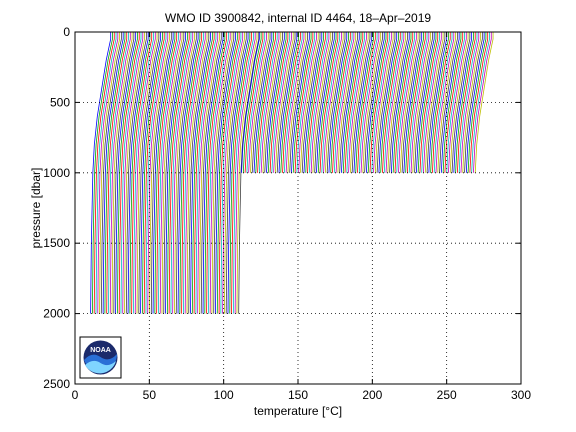  What do you see at coordinates (60, 102) in the screenshot?
I see `y-tick-label: 500` at bounding box center [60, 102].